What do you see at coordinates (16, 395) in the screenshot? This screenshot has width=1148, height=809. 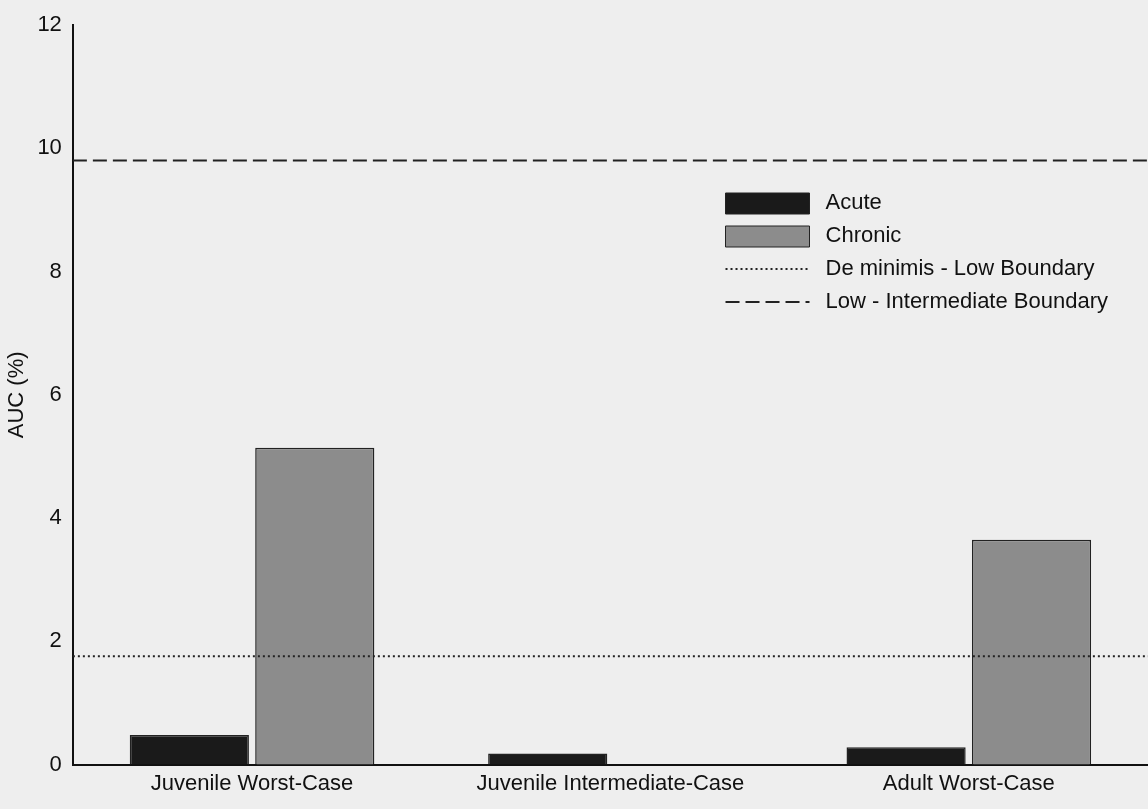 I see `y-axis-title: AUC (%)` at bounding box center [16, 395].